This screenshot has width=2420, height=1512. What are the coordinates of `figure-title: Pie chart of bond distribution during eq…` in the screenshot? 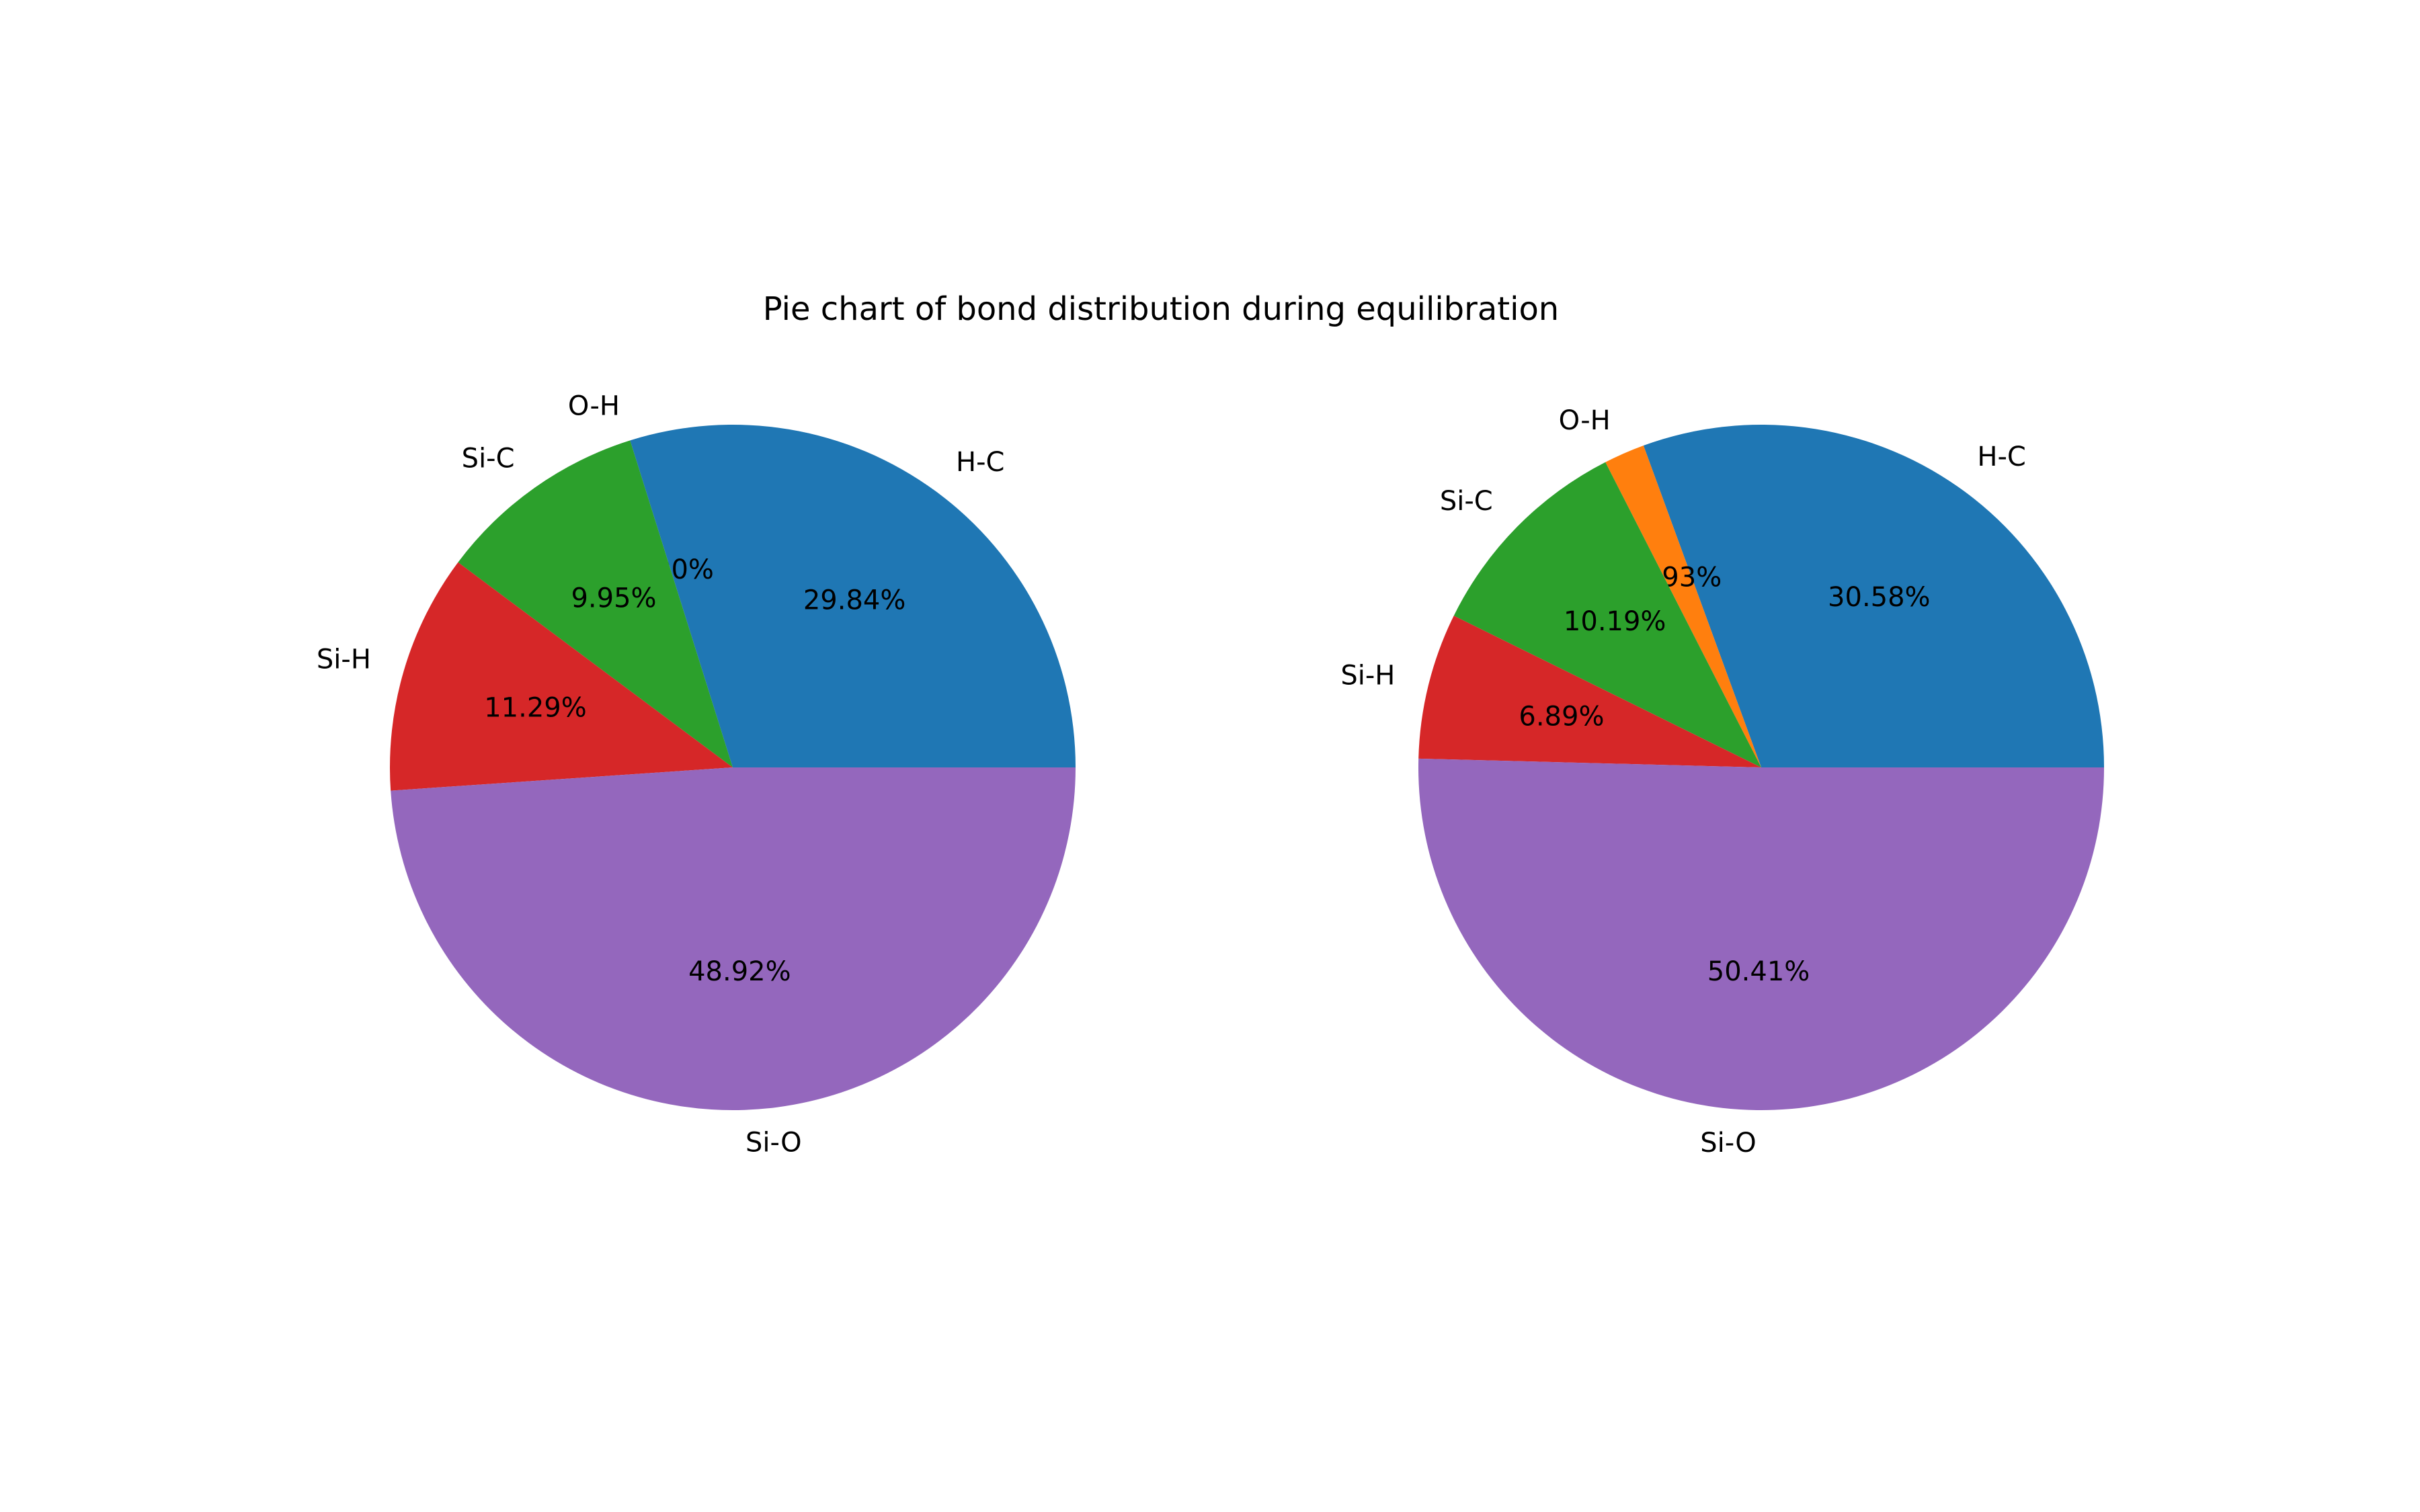 It's located at (1161, 309).